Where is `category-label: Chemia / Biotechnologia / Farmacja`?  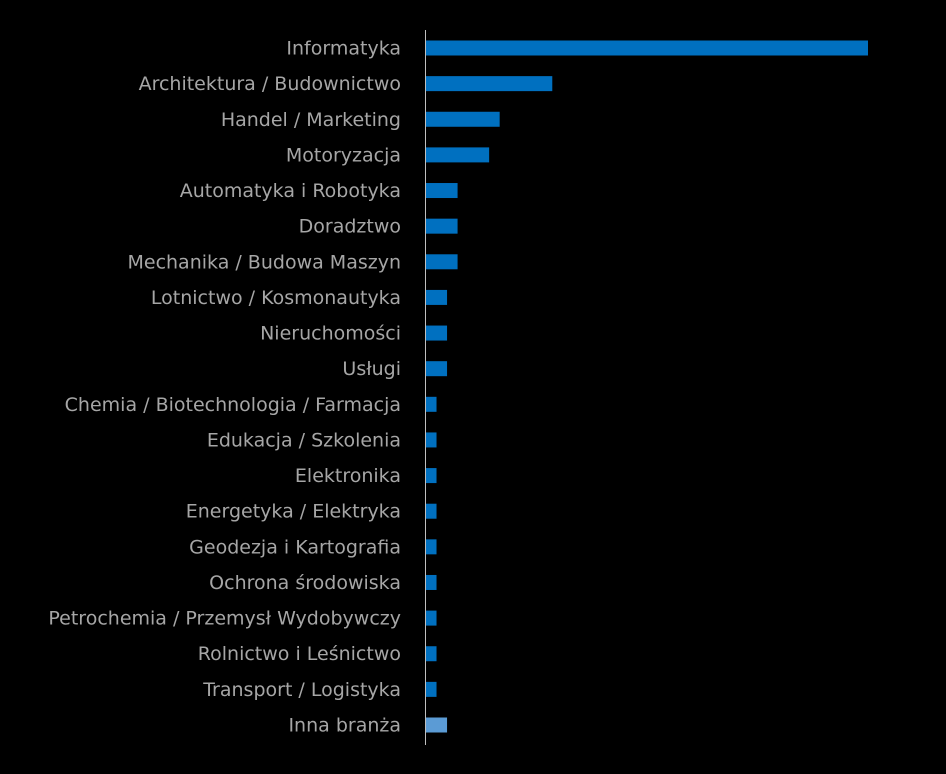 category-label: Chemia / Biotechnologia / Farmacja is located at coordinates (233, 405).